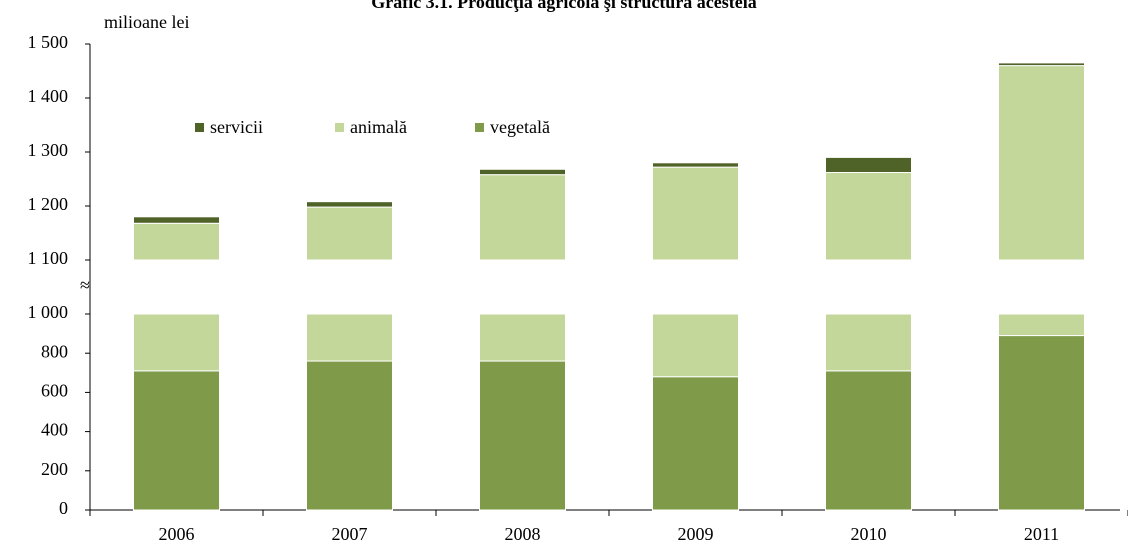 The width and height of the screenshot is (1128, 552). What do you see at coordinates (63, 508) in the screenshot?
I see `y-tick-label: 0` at bounding box center [63, 508].